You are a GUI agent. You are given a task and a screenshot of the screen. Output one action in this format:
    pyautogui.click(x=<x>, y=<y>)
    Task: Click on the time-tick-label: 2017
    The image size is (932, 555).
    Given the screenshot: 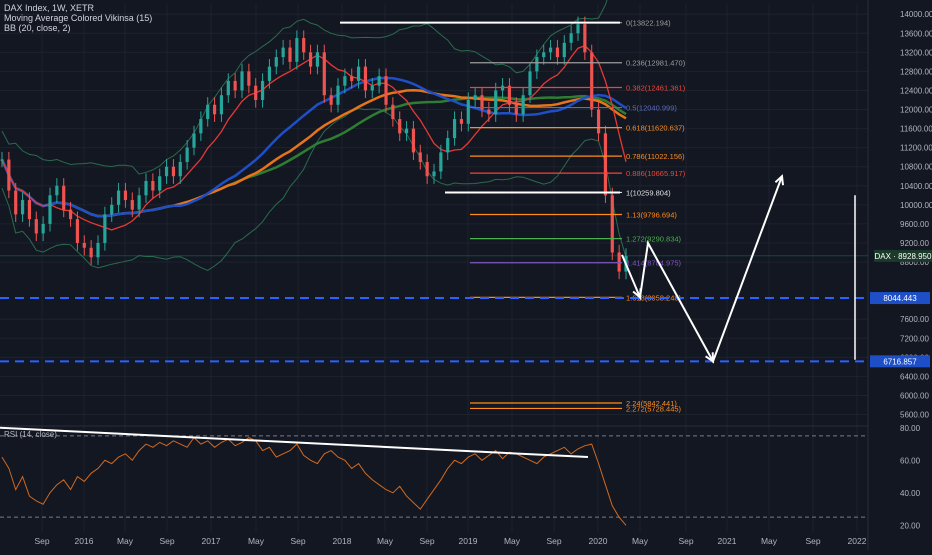 What is the action you would take?
    pyautogui.click(x=211, y=541)
    